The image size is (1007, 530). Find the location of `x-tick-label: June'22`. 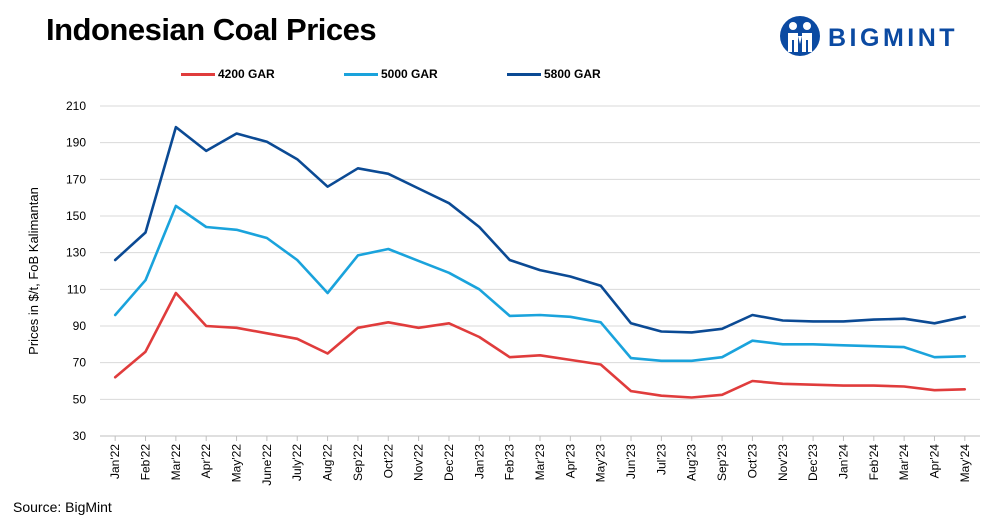

x-tick-label: June'22 is located at coordinates (267, 465).